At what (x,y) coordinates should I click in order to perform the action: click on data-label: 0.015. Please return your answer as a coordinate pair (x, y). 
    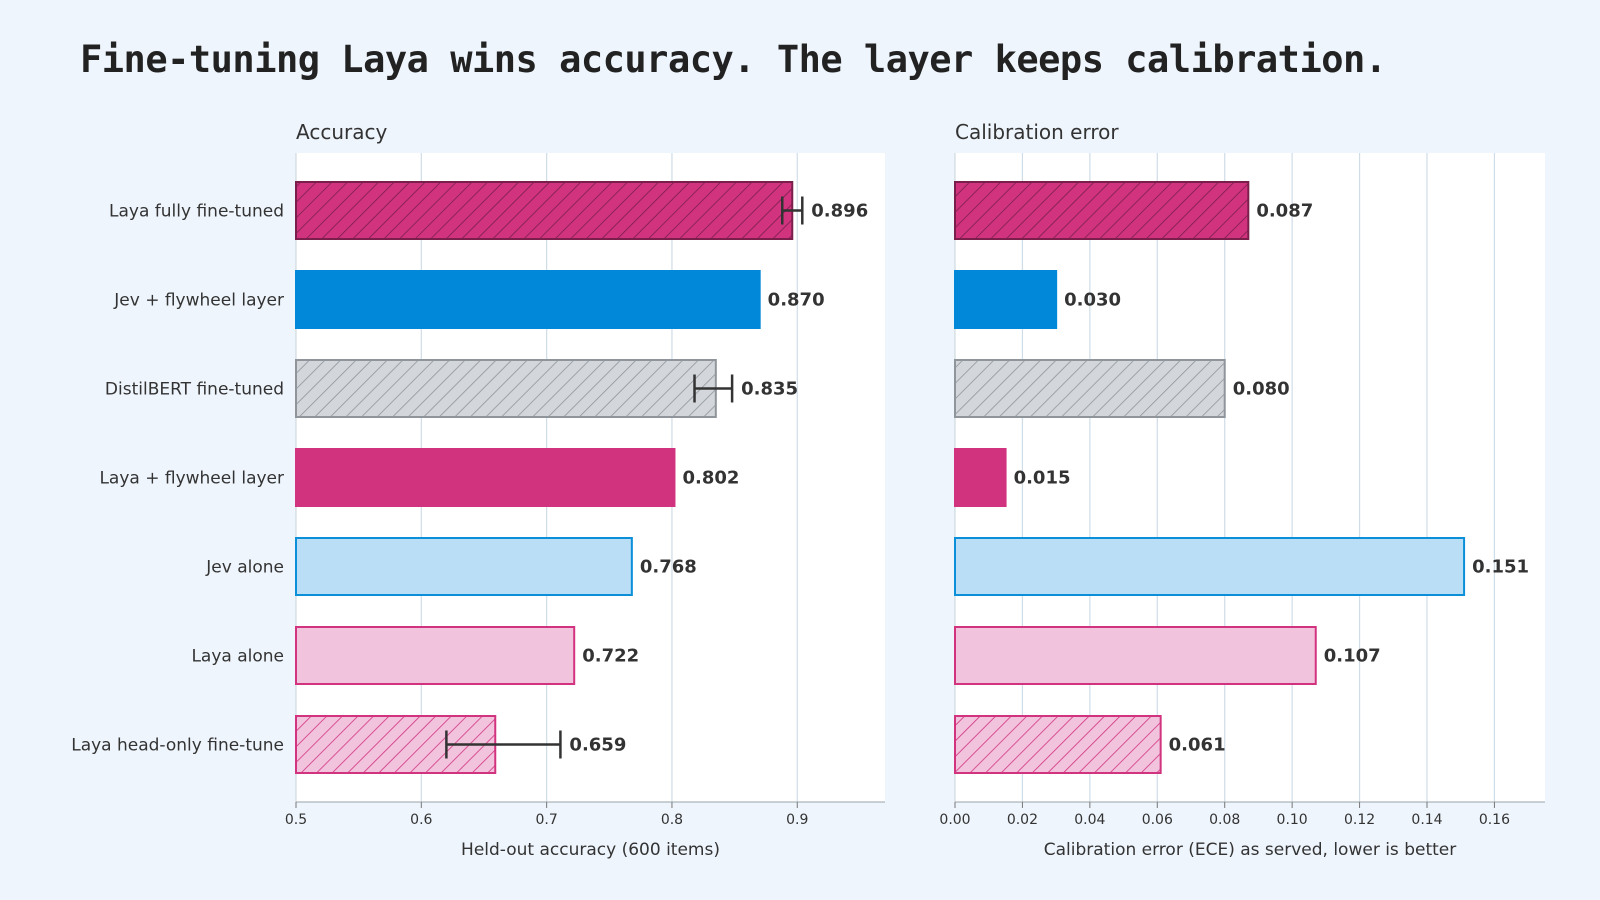
    Looking at the image, I should click on (1042, 478).